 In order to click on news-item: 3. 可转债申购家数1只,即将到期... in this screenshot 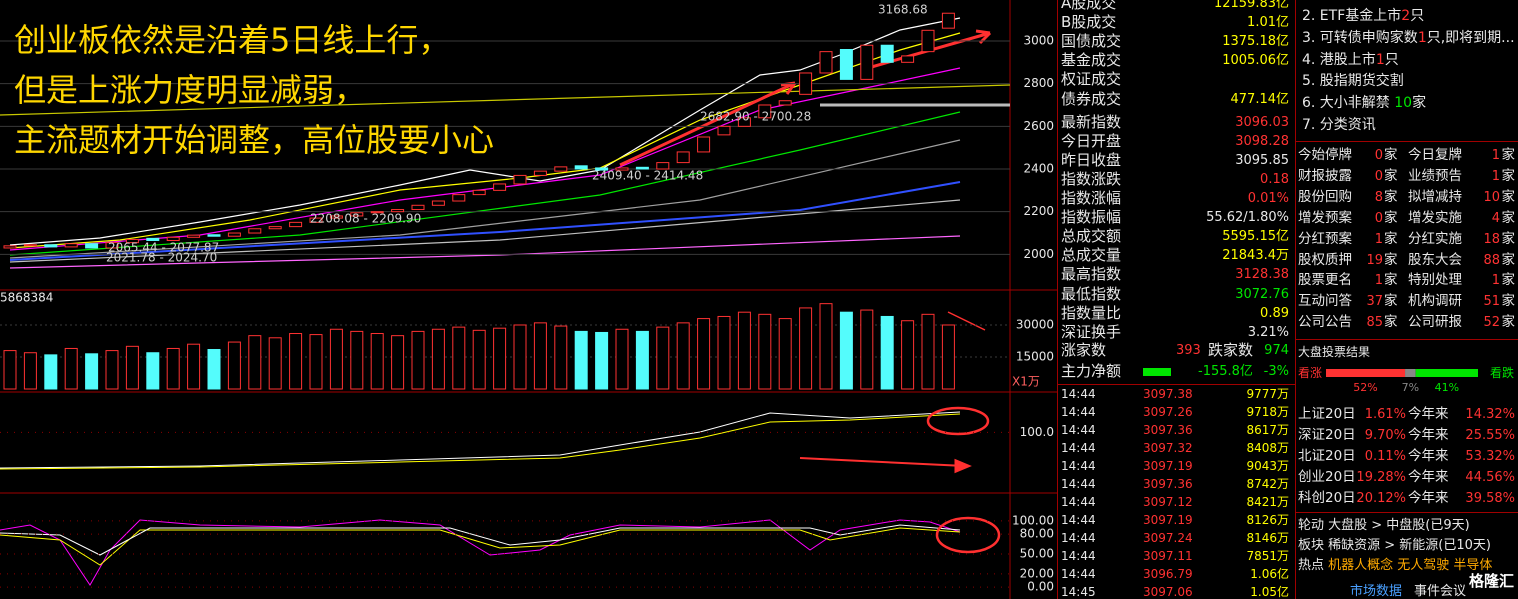, I will do `click(1408, 38)`.